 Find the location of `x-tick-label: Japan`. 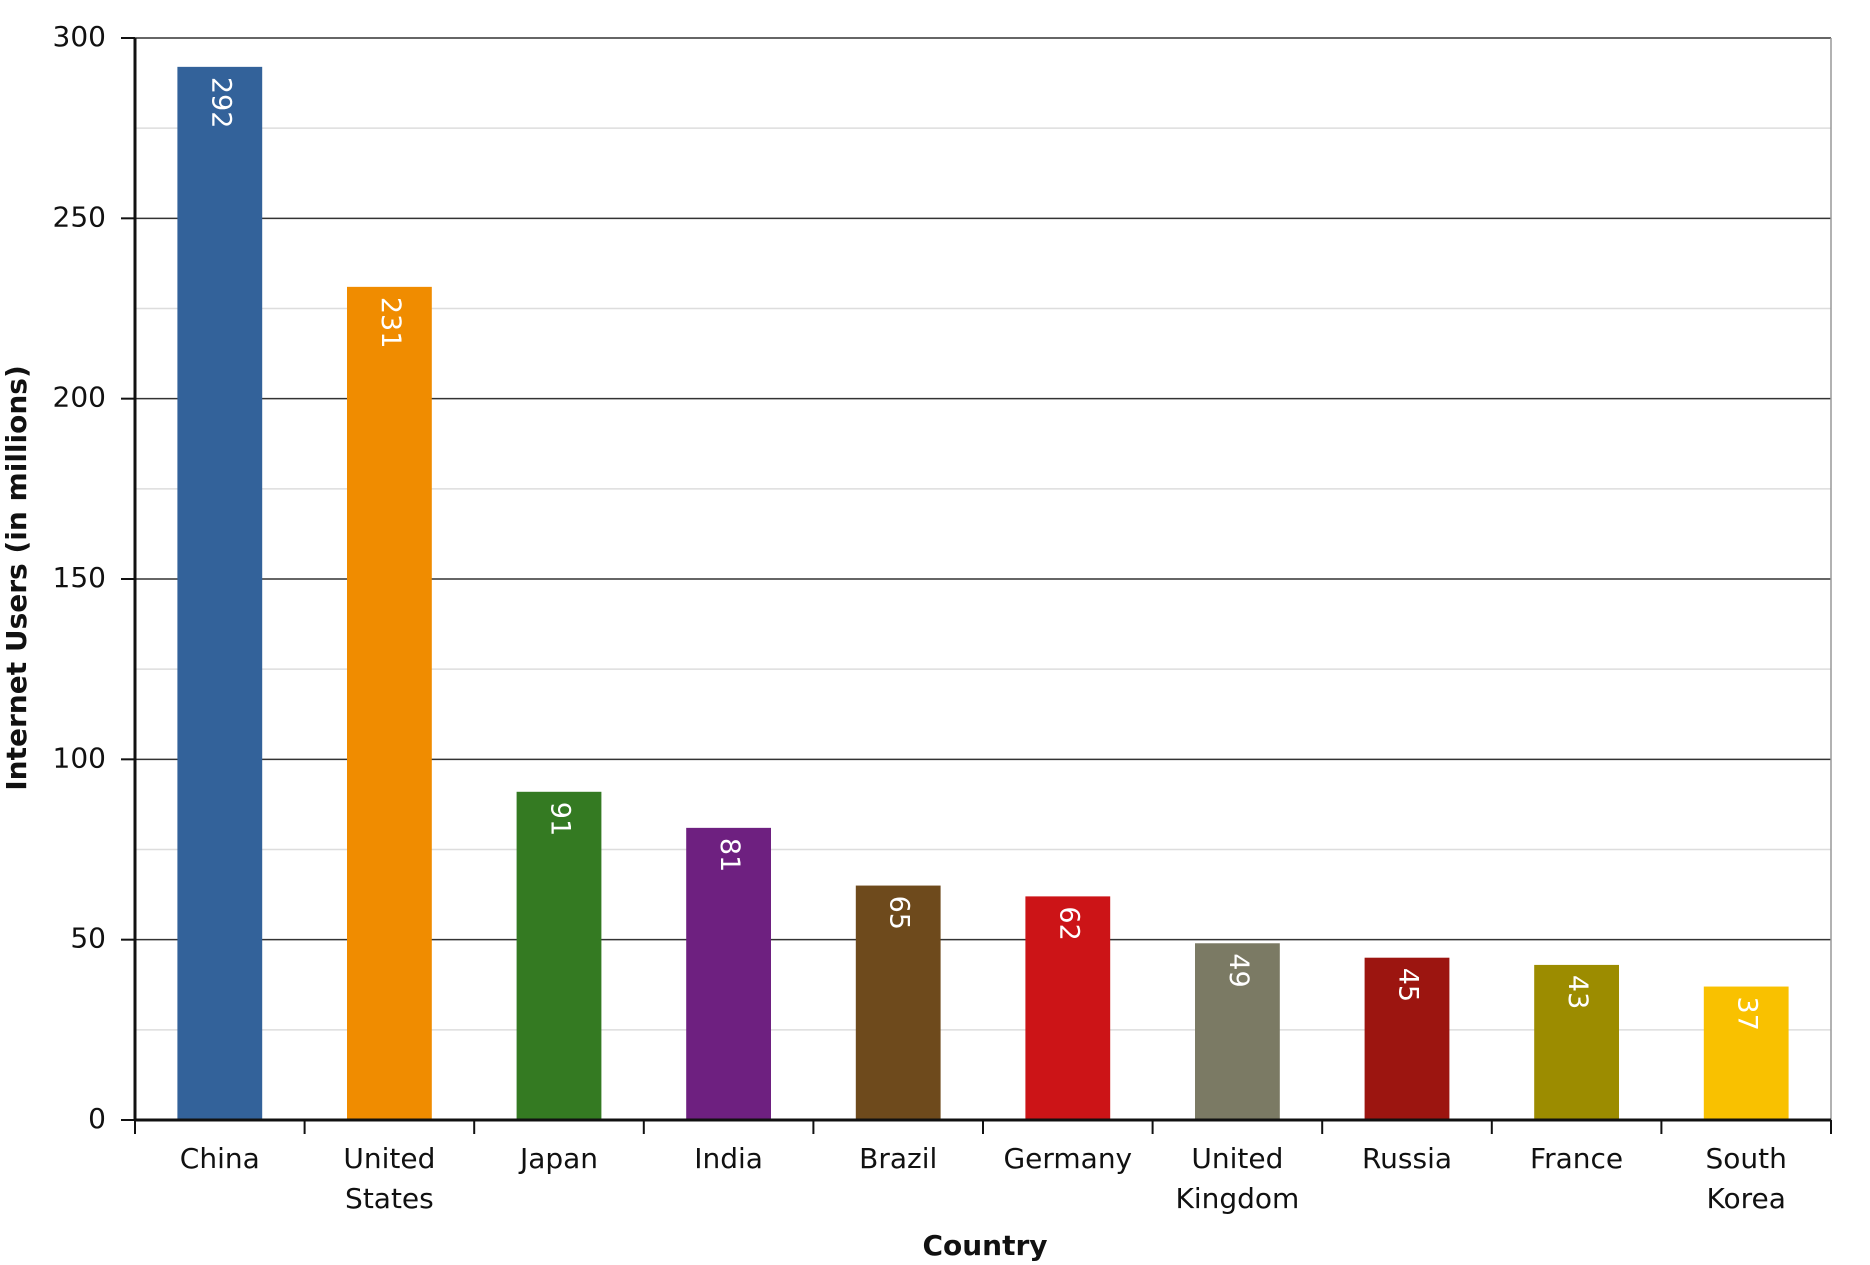

x-tick-label: Japan is located at coordinates (558, 1158).